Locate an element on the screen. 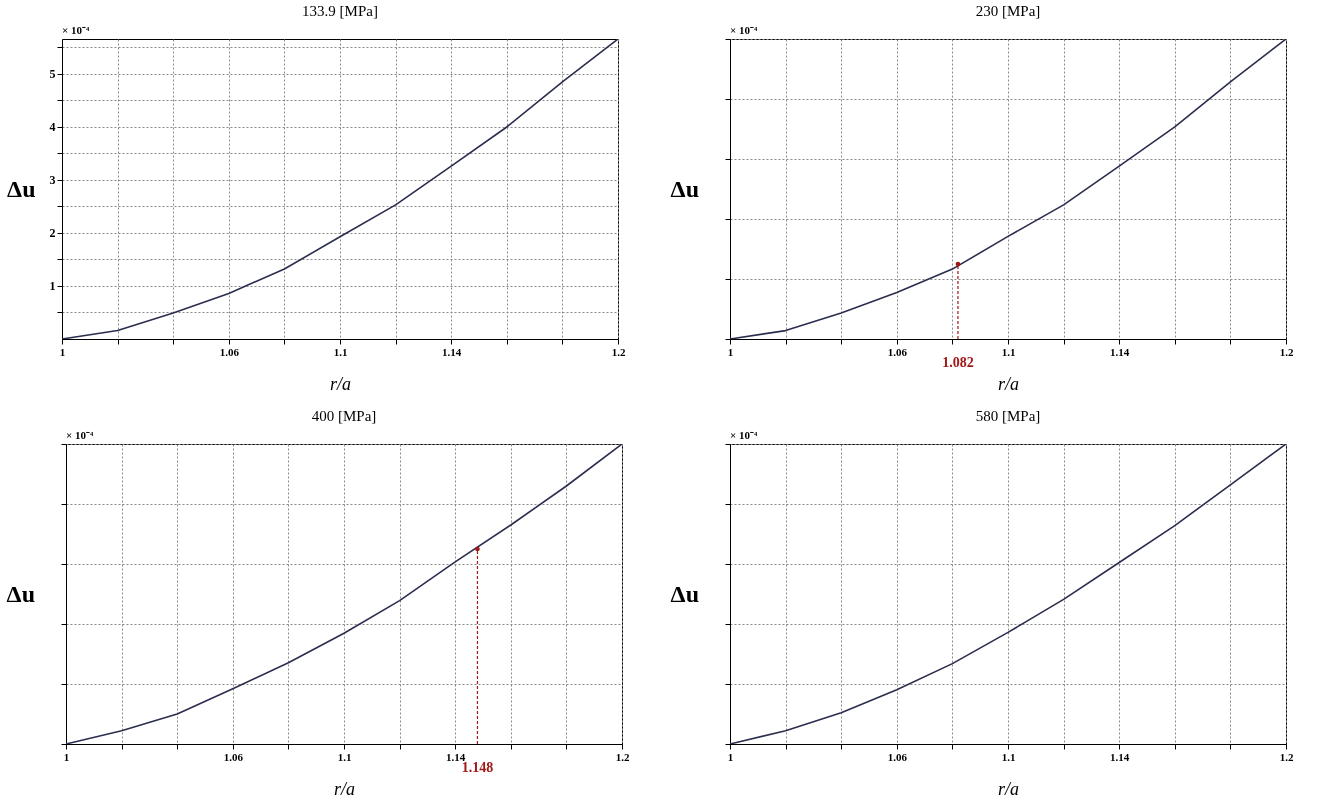 Image resolution: width=1328 pixels, height=810 pixels. y-tick-label: 5 is located at coordinates (52, 74).